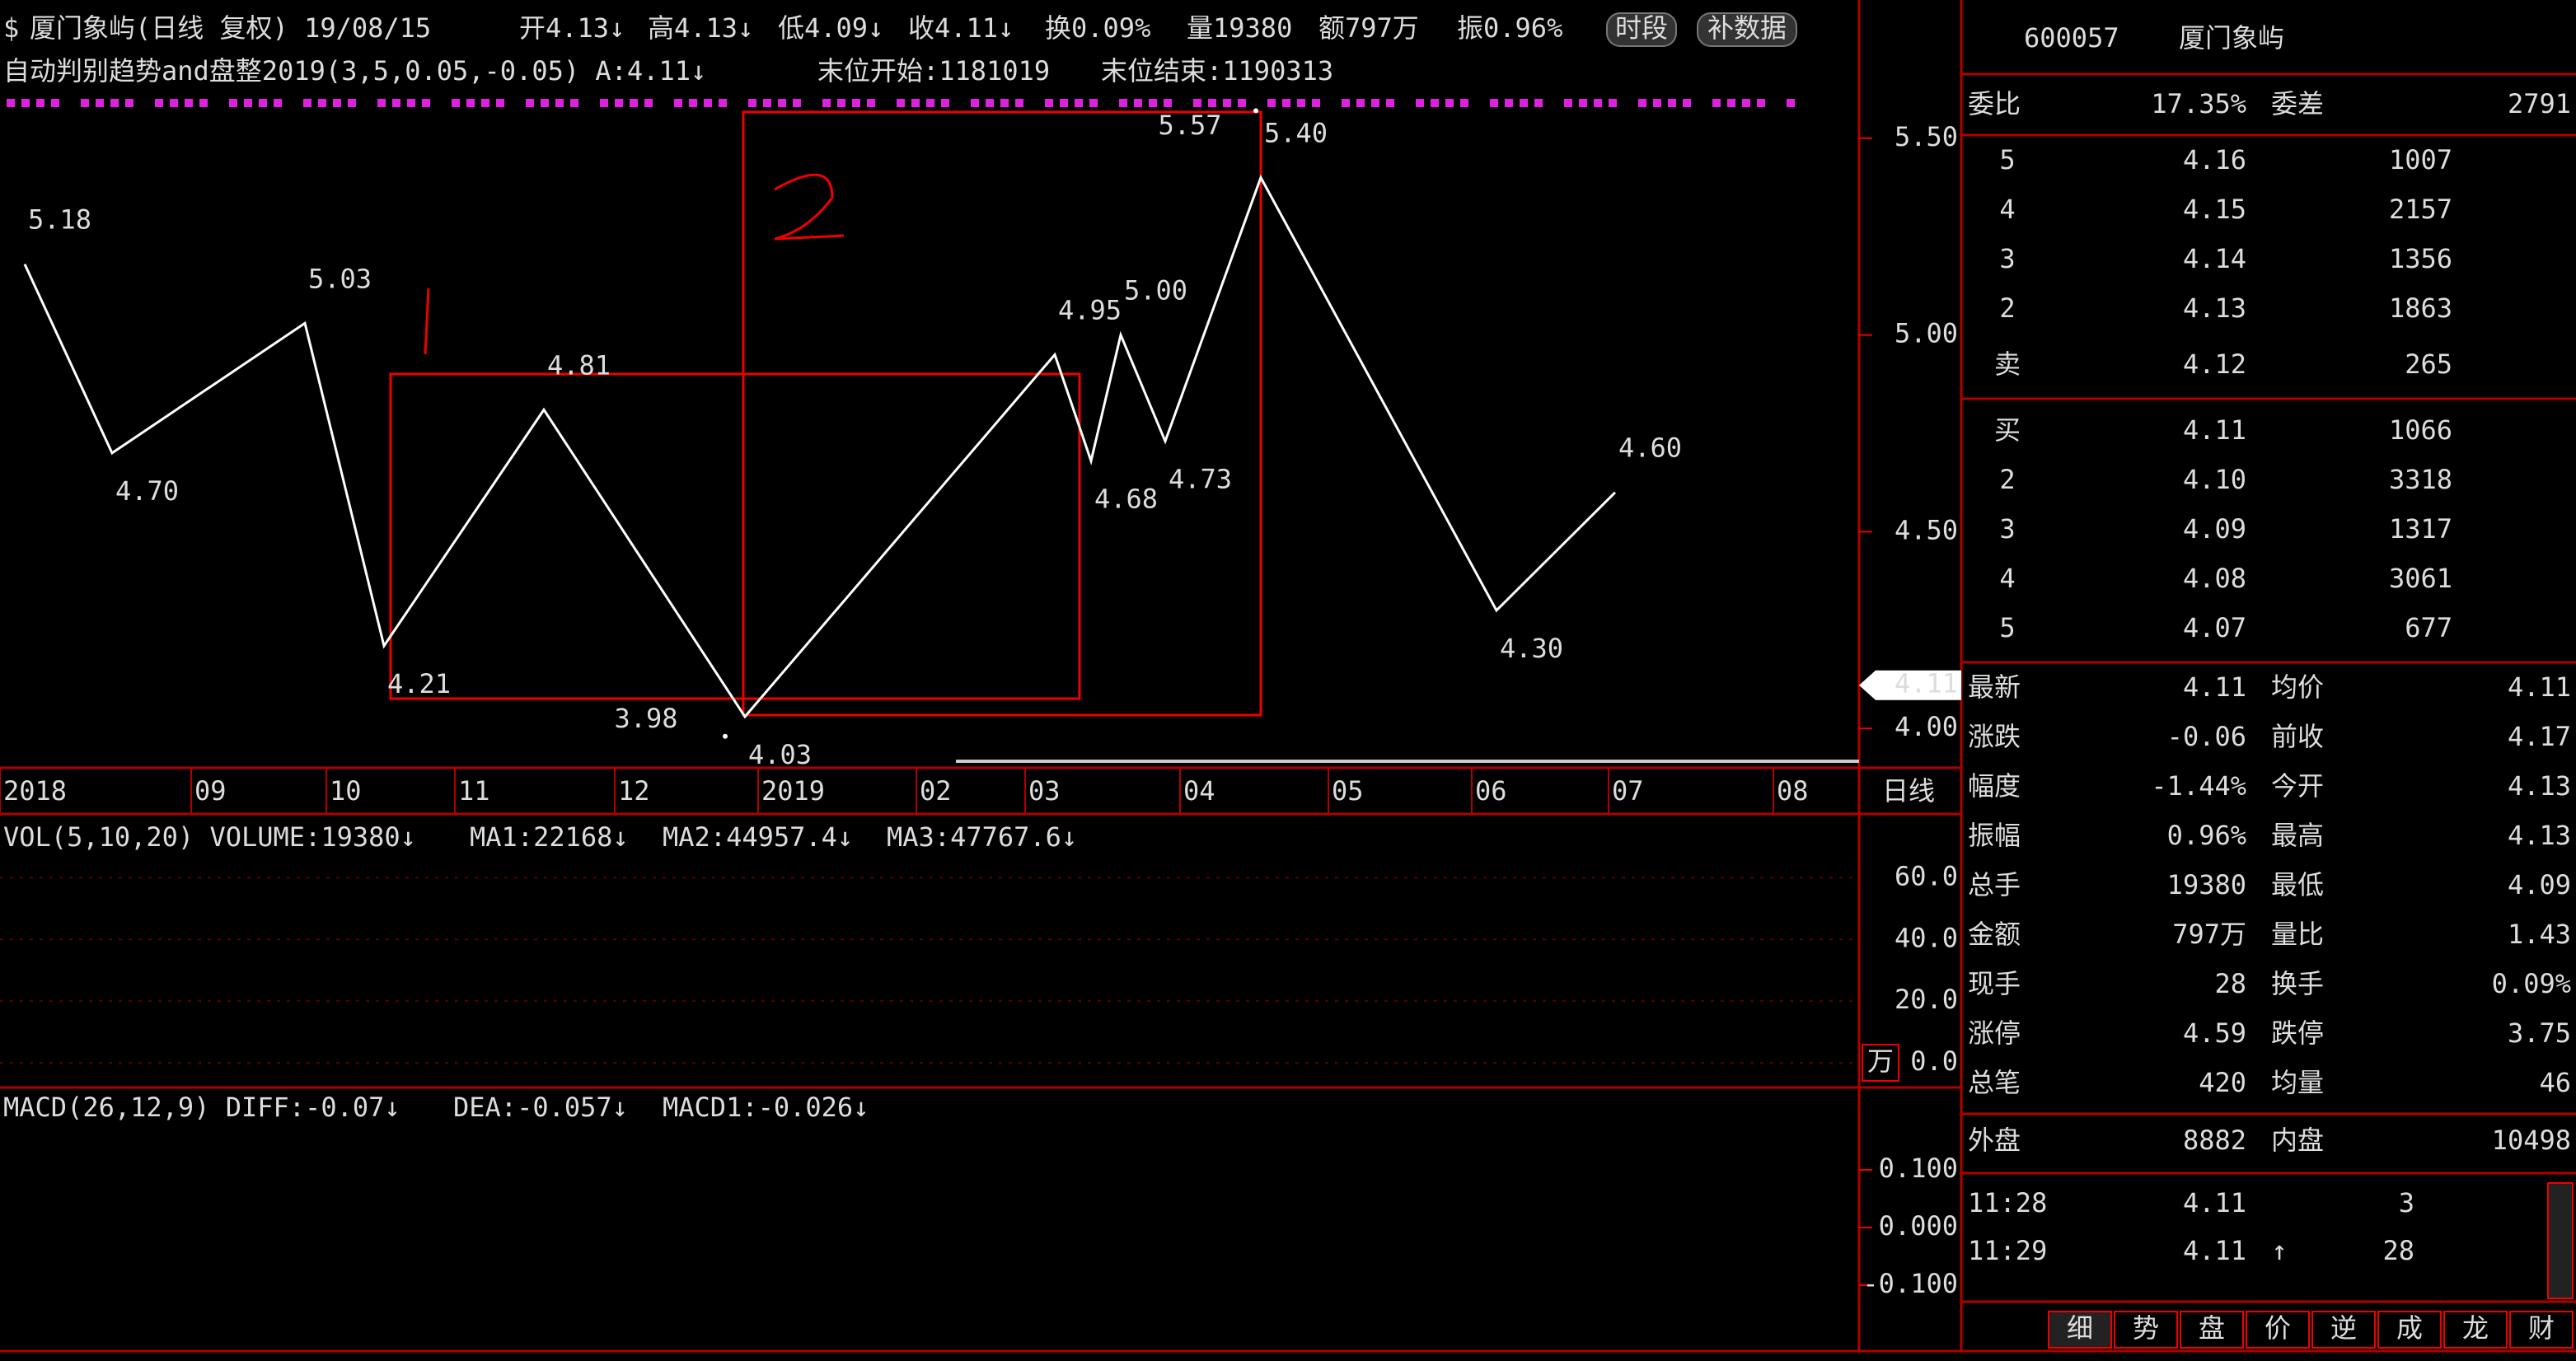 This screenshot has width=2576, height=1361. What do you see at coordinates (2198, 786) in the screenshot?
I see `stat-value: -1.44%` at bounding box center [2198, 786].